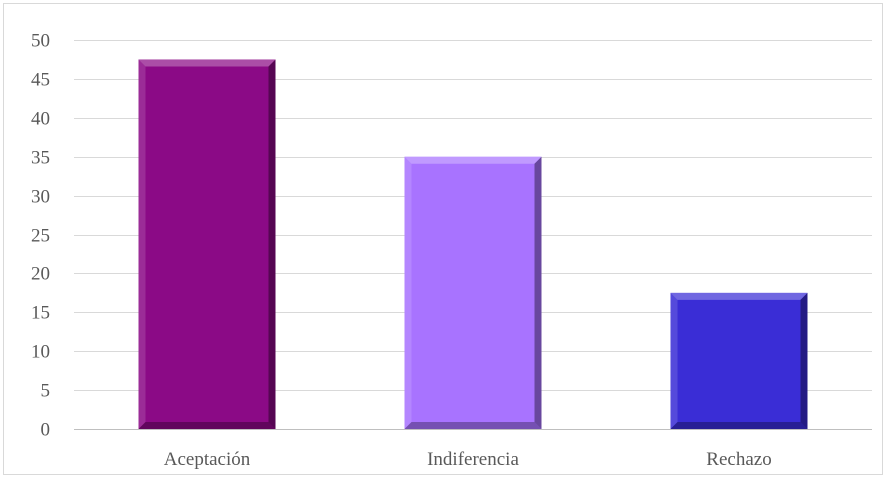 The width and height of the screenshot is (886, 478). What do you see at coordinates (473, 292) in the screenshot?
I see `bar-indiferencia` at bounding box center [473, 292].